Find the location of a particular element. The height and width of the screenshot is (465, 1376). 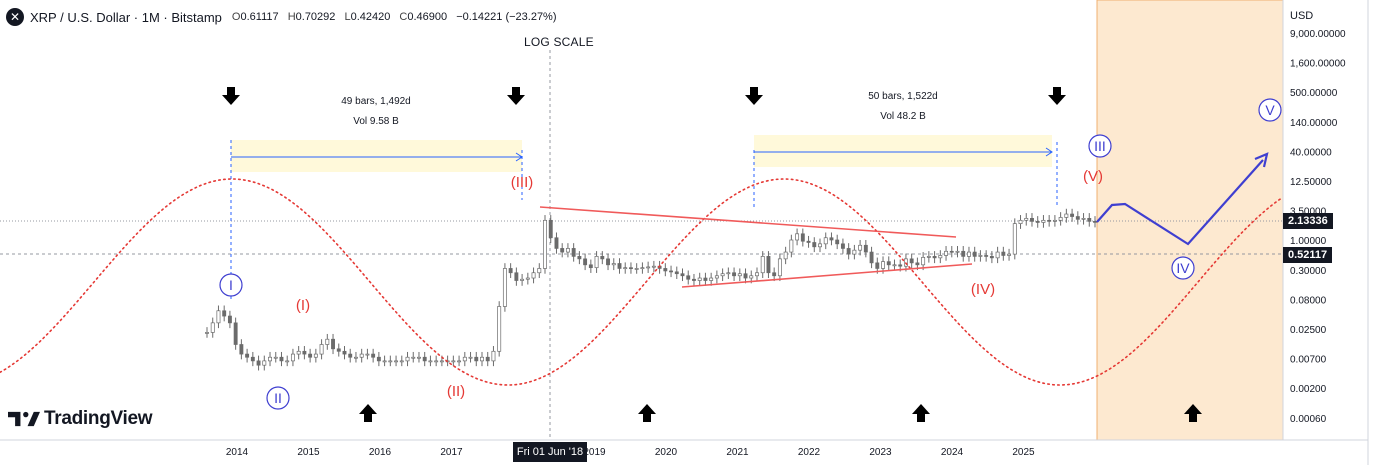

close-value: 0.46900 is located at coordinates (427, 17).